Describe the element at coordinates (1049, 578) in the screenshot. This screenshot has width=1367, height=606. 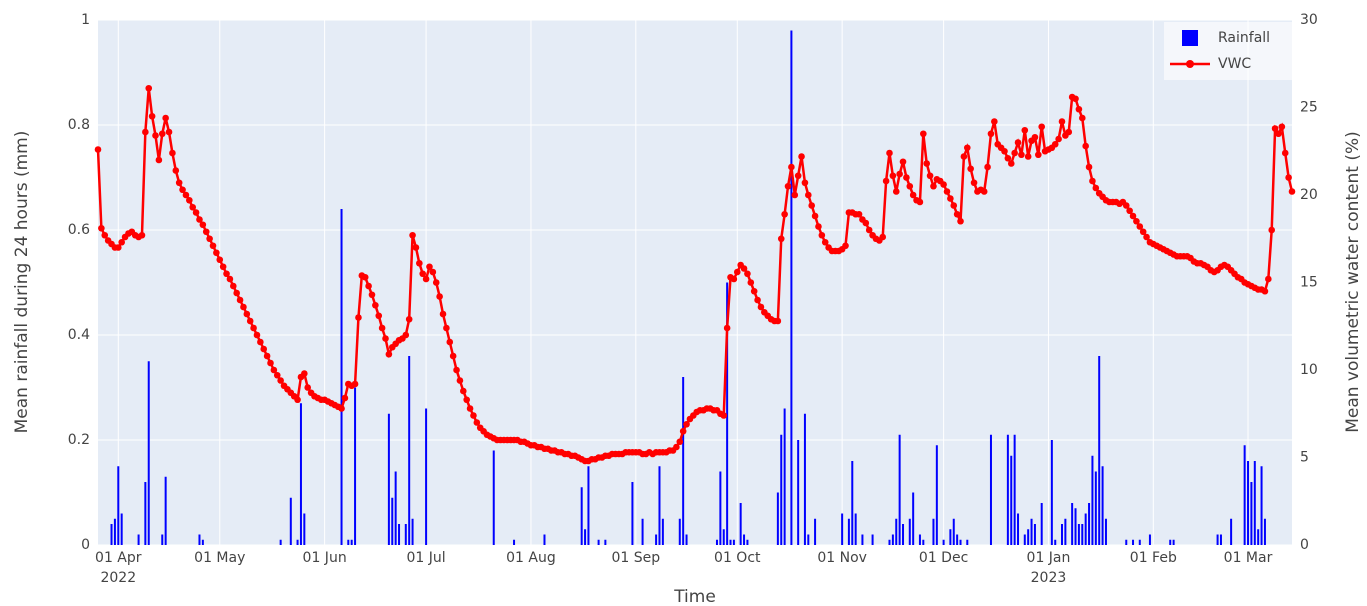
I see `x-tick-year: 2023` at that location.